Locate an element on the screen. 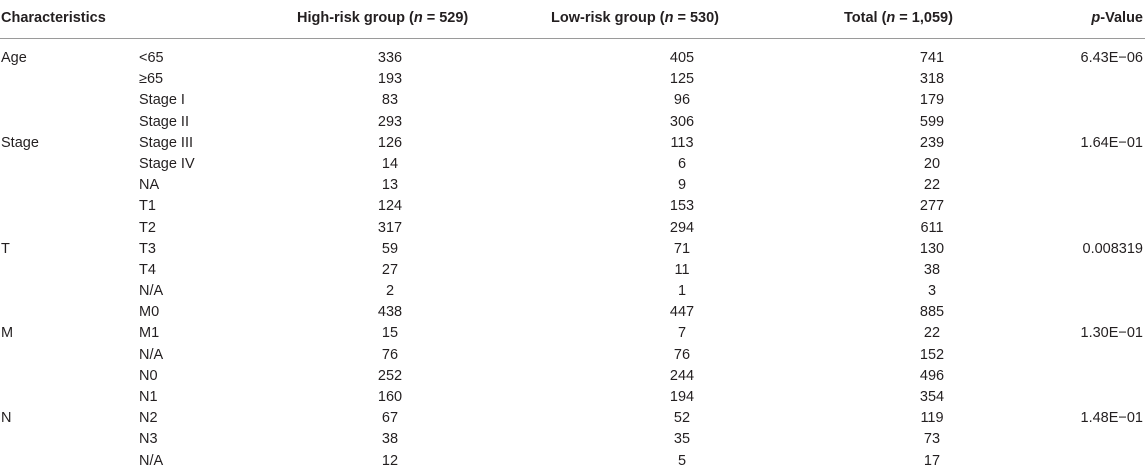 The height and width of the screenshot is (472, 1145). header-low-suffix: = 530) is located at coordinates (696, 18).